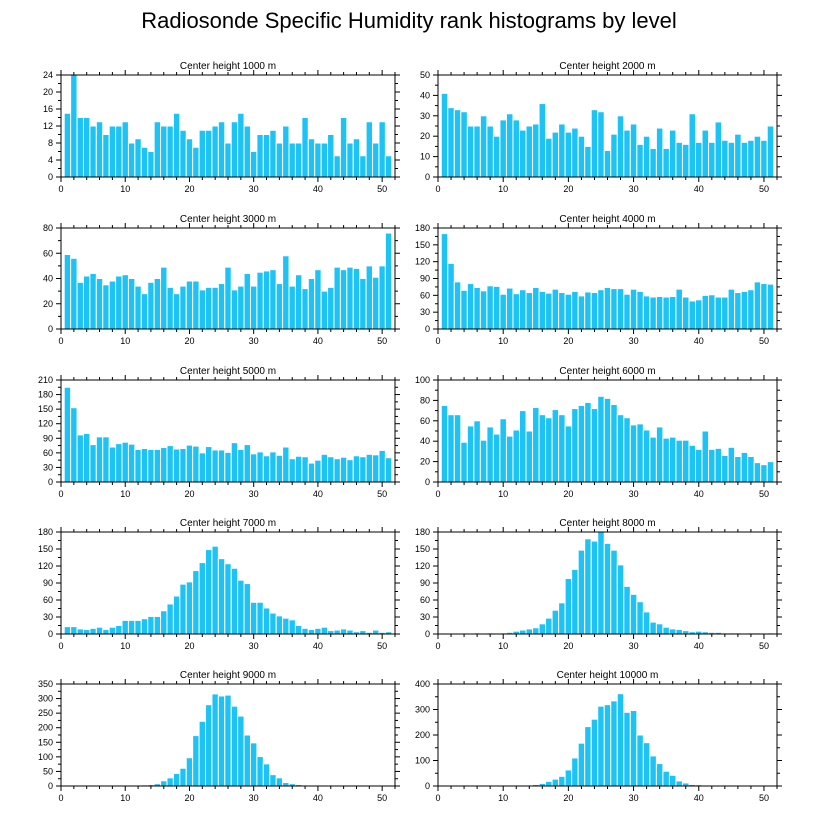 The image size is (818, 824). What do you see at coordinates (48, 583) in the screenshot?
I see `y-tick-label: 90` at bounding box center [48, 583].